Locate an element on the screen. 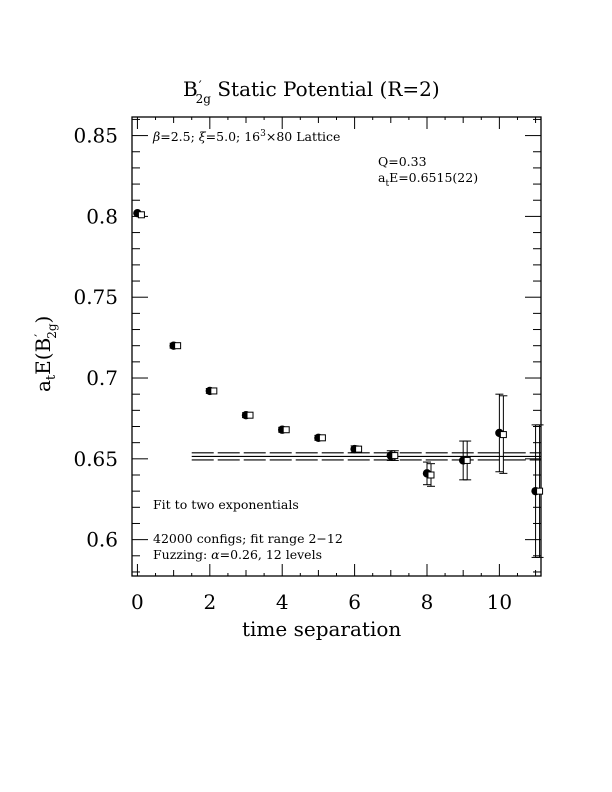 The height and width of the screenshot is (792, 612). y-axis-label: atE(B′2g) is located at coordinates (45, 354).